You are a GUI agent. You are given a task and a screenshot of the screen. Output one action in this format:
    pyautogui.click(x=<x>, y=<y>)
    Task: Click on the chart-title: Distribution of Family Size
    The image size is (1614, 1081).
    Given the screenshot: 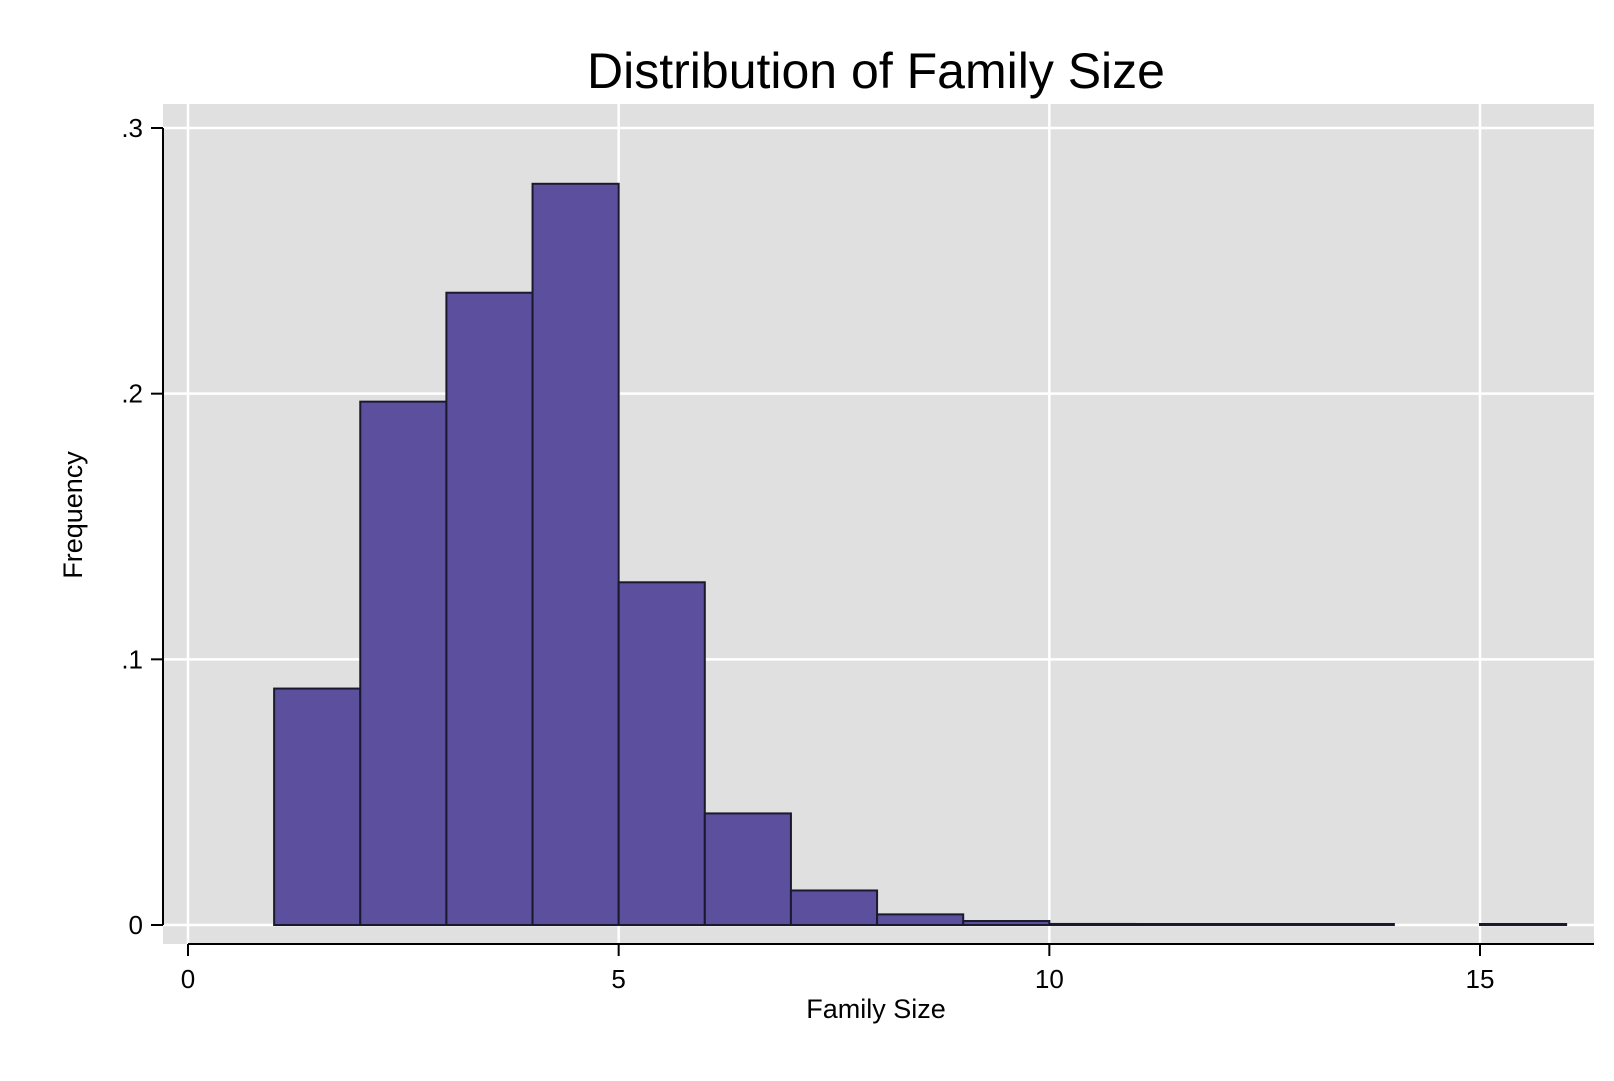 What is the action you would take?
    pyautogui.click(x=876, y=71)
    